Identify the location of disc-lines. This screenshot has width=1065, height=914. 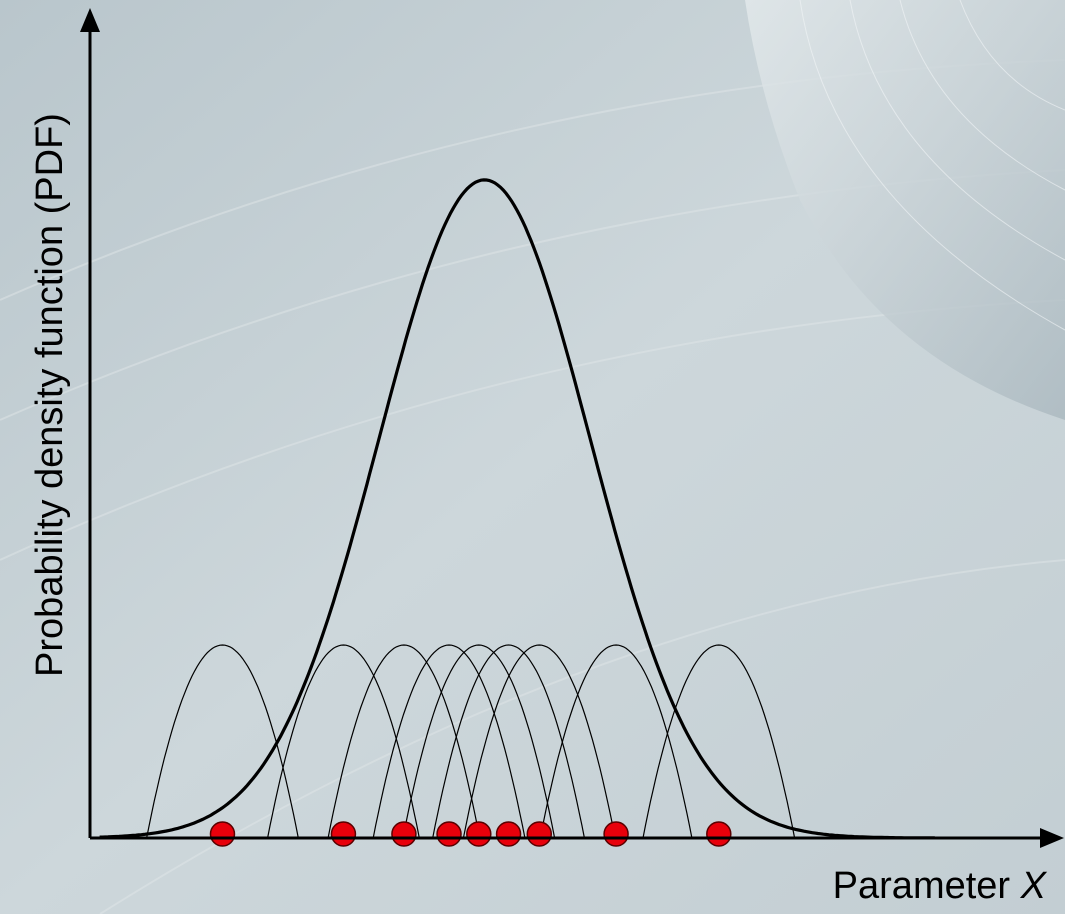
(932, 165).